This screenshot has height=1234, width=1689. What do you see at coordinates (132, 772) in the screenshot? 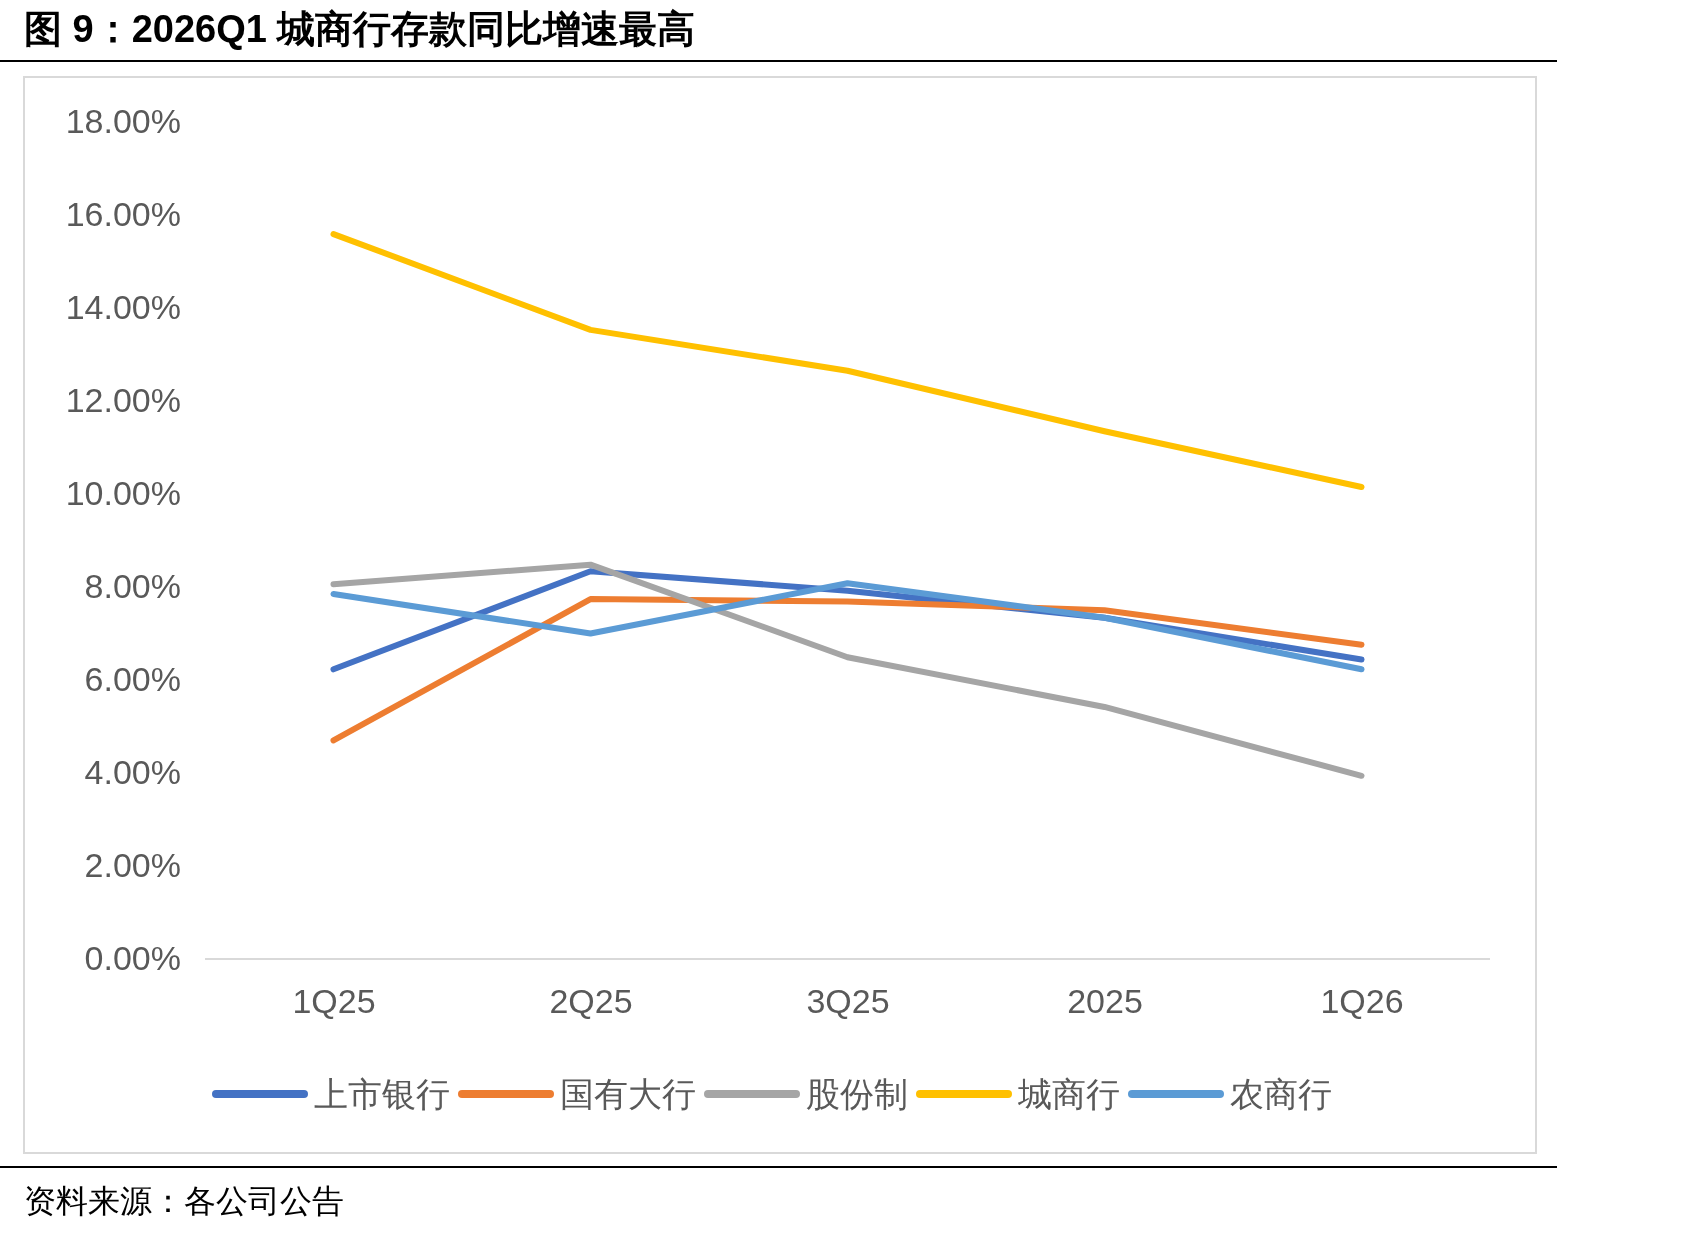
I see `y-tick-label: 4.00%` at bounding box center [132, 772].